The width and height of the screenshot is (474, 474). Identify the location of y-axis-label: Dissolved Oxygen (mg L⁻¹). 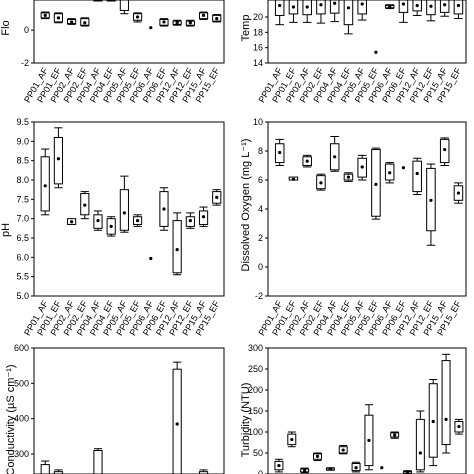
(246, 205).